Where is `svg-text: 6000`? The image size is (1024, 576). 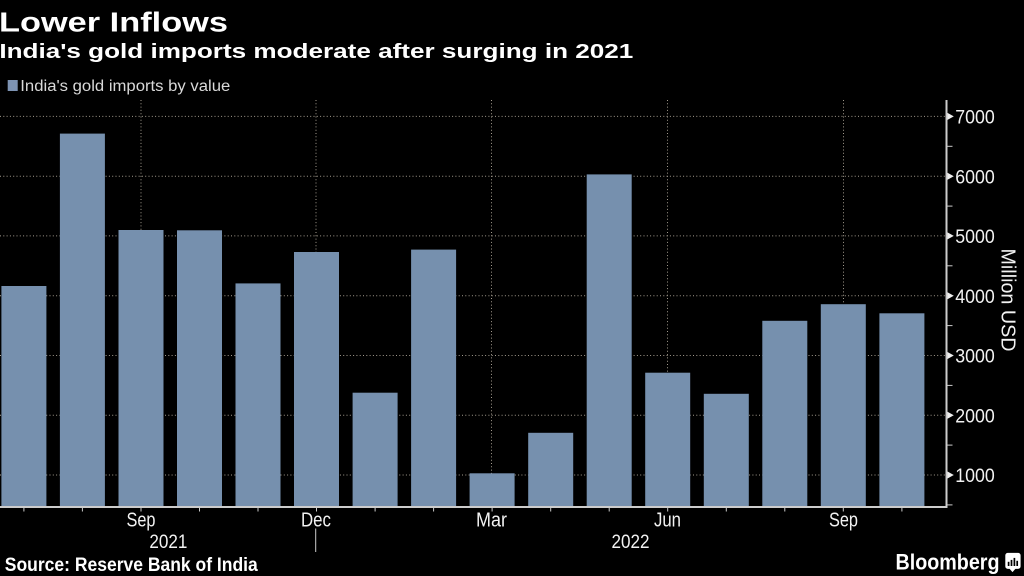 svg-text: 6000 is located at coordinates (975, 177).